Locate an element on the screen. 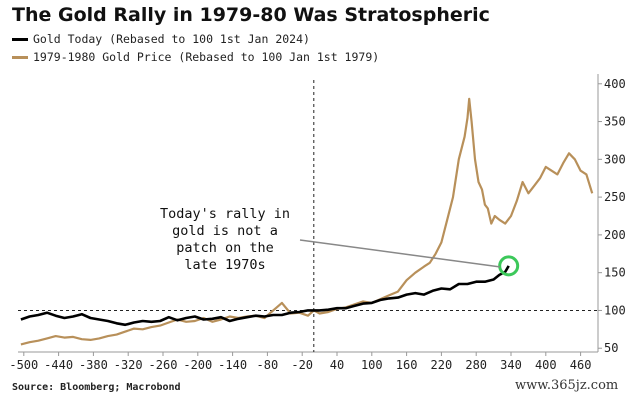 The height and width of the screenshot is (401, 640). y-tick-label: 50 is located at coordinates (611, 348).